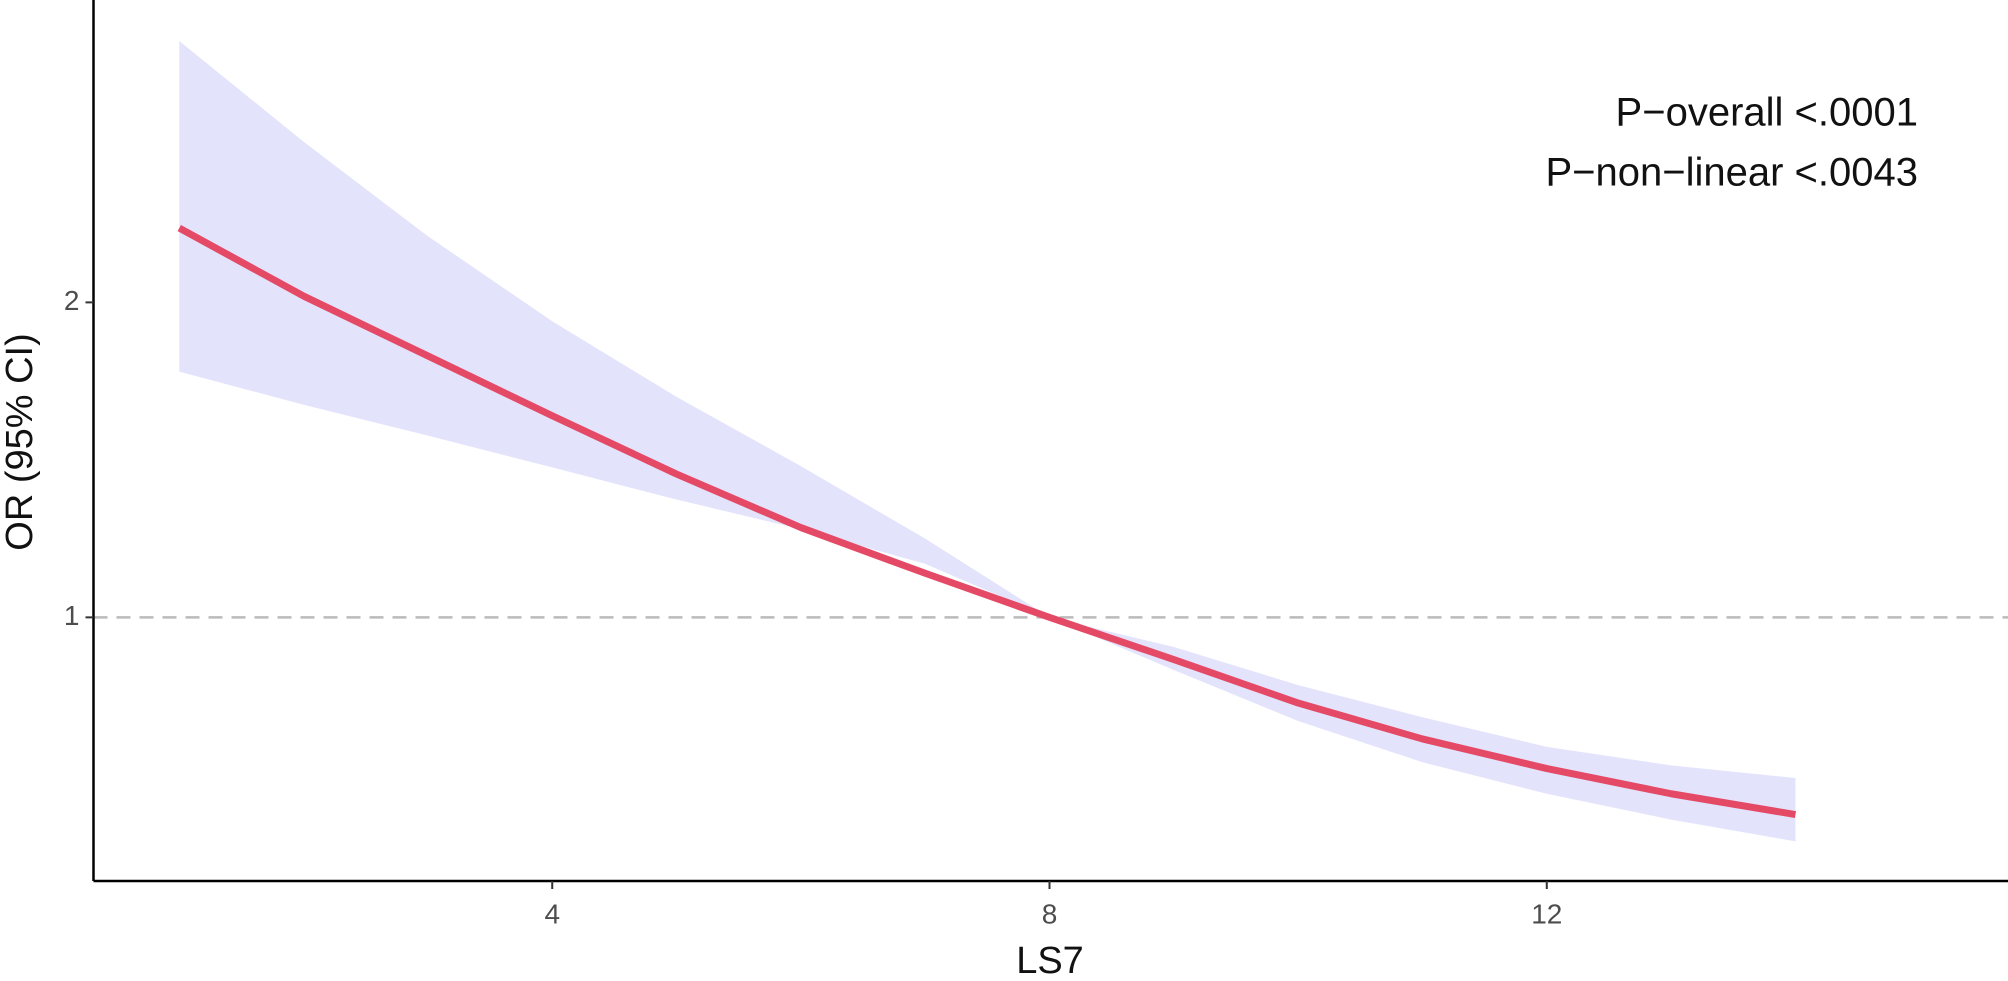 This screenshot has height=981, width=2008. Describe the element at coordinates (552, 913) in the screenshot. I see `x-tick-label: 4` at that location.